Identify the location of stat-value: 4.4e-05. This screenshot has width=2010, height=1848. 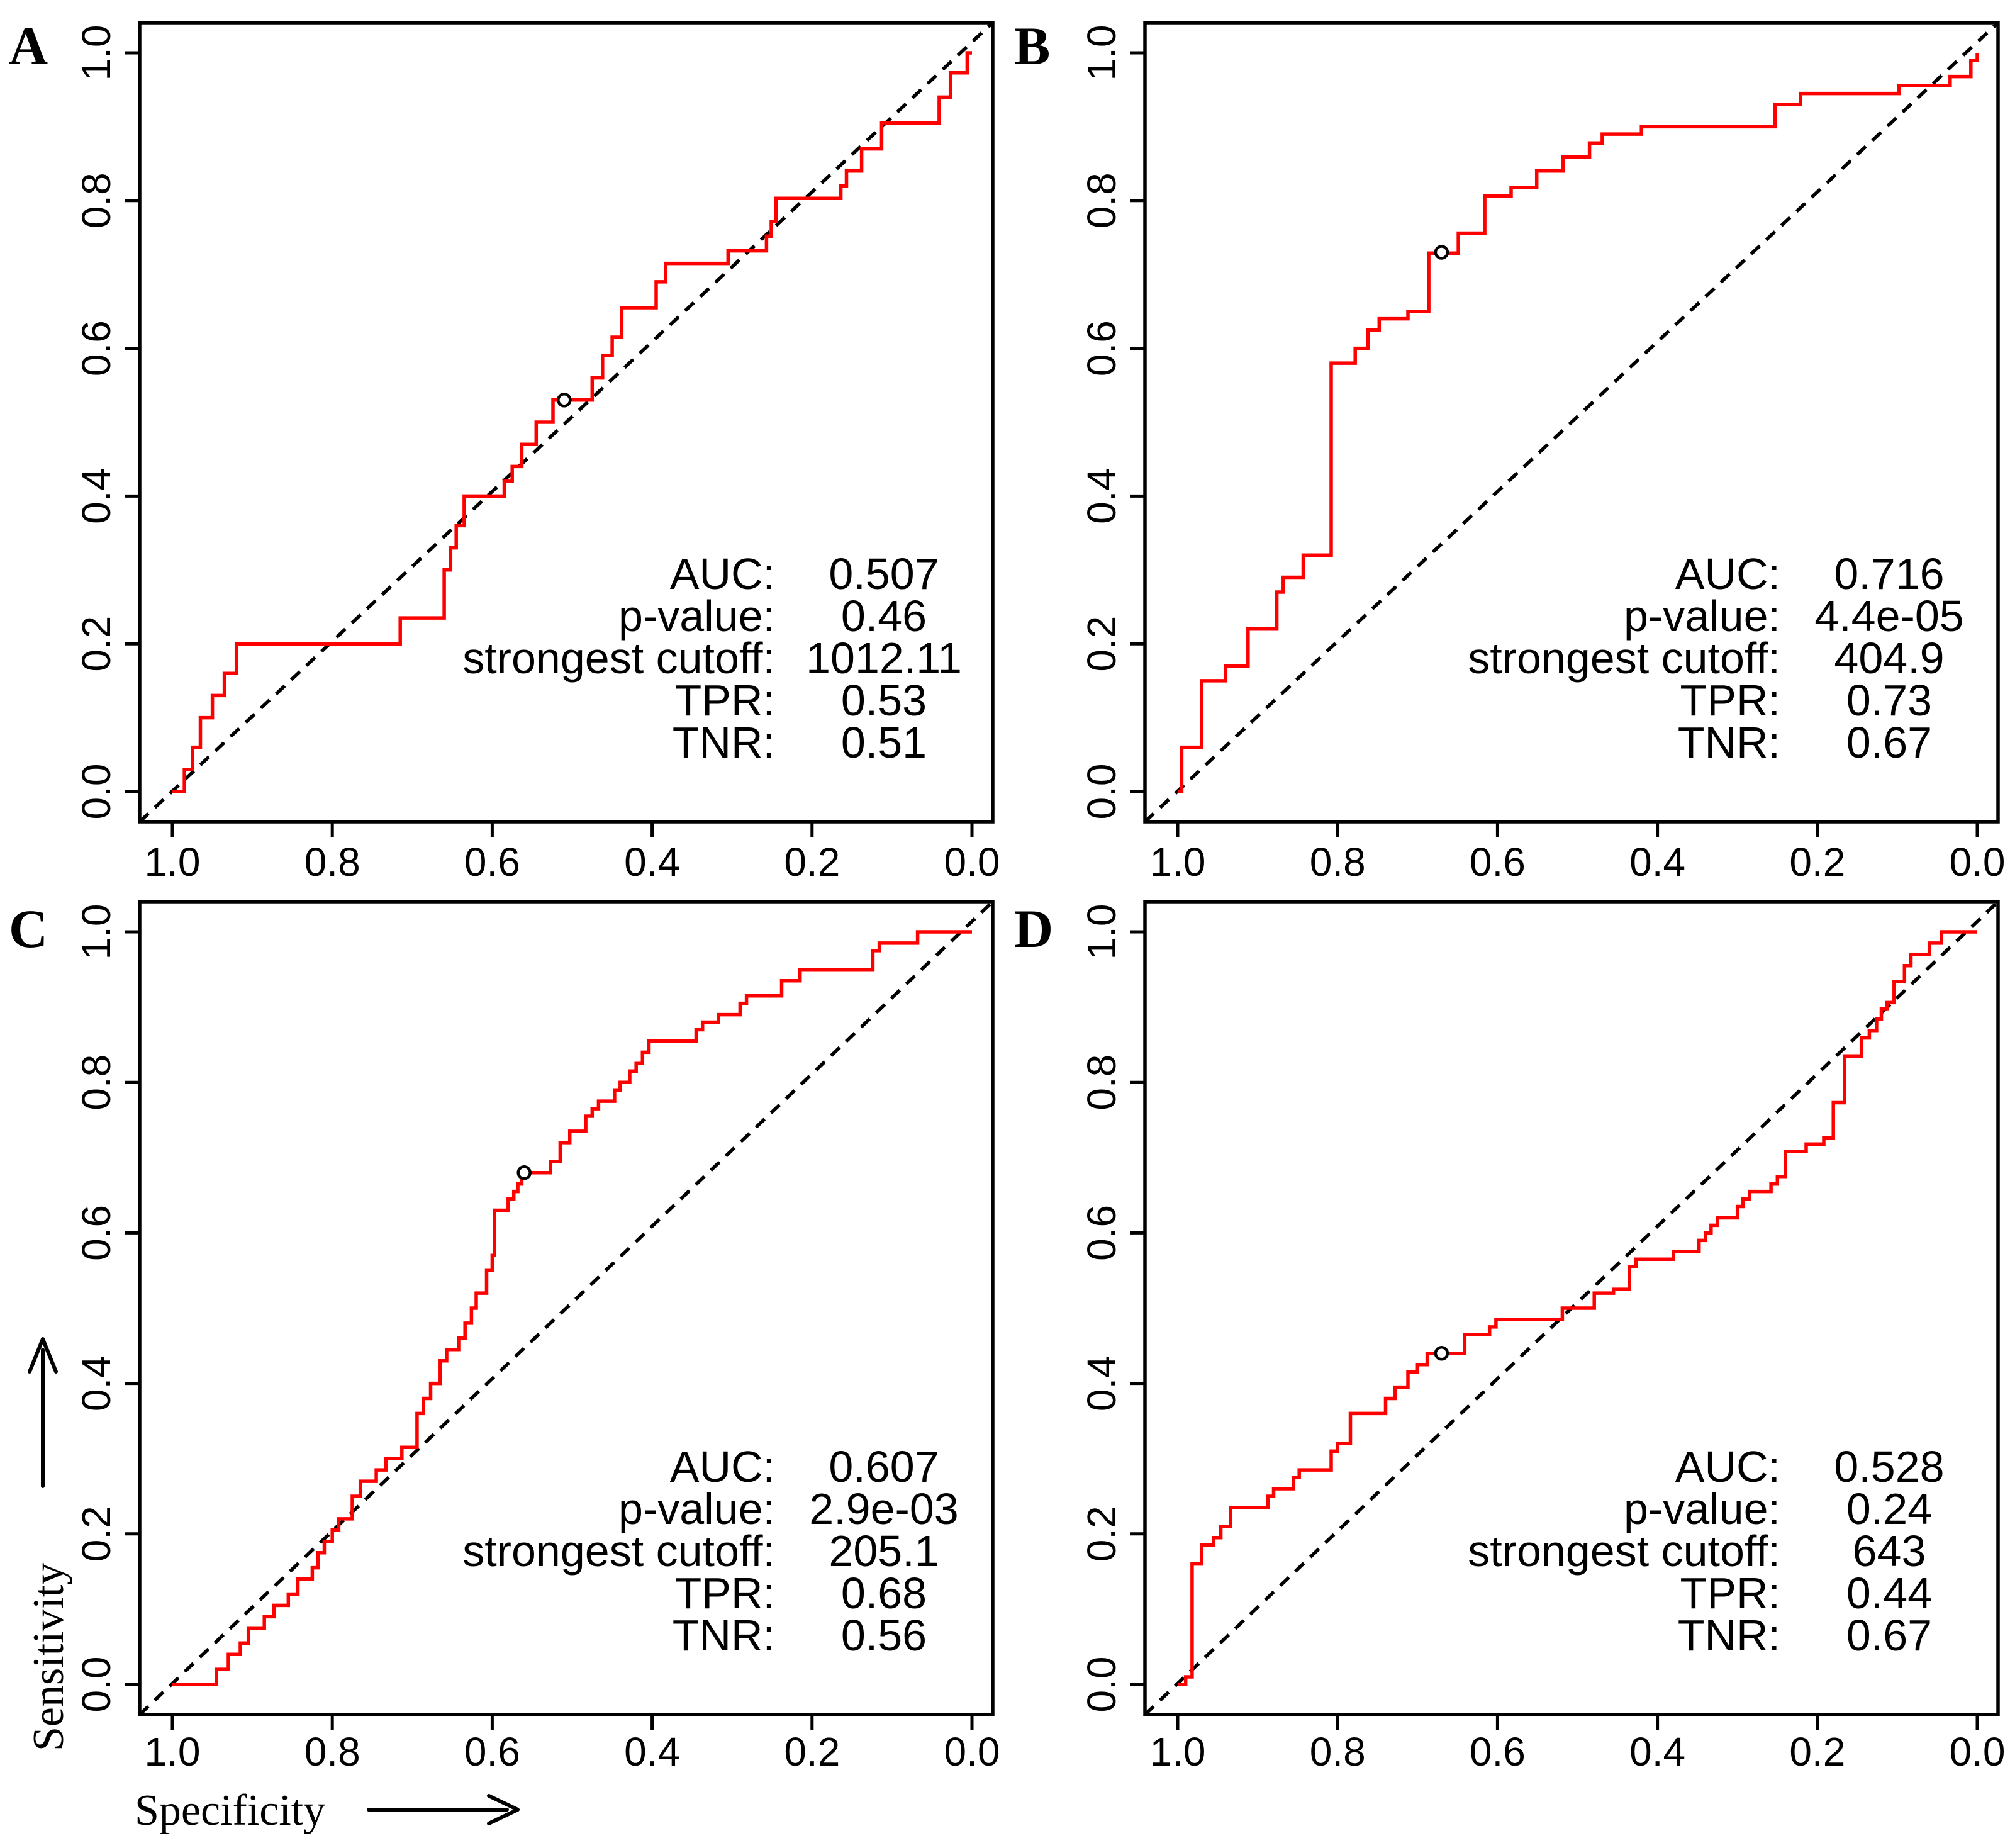
(1888, 616).